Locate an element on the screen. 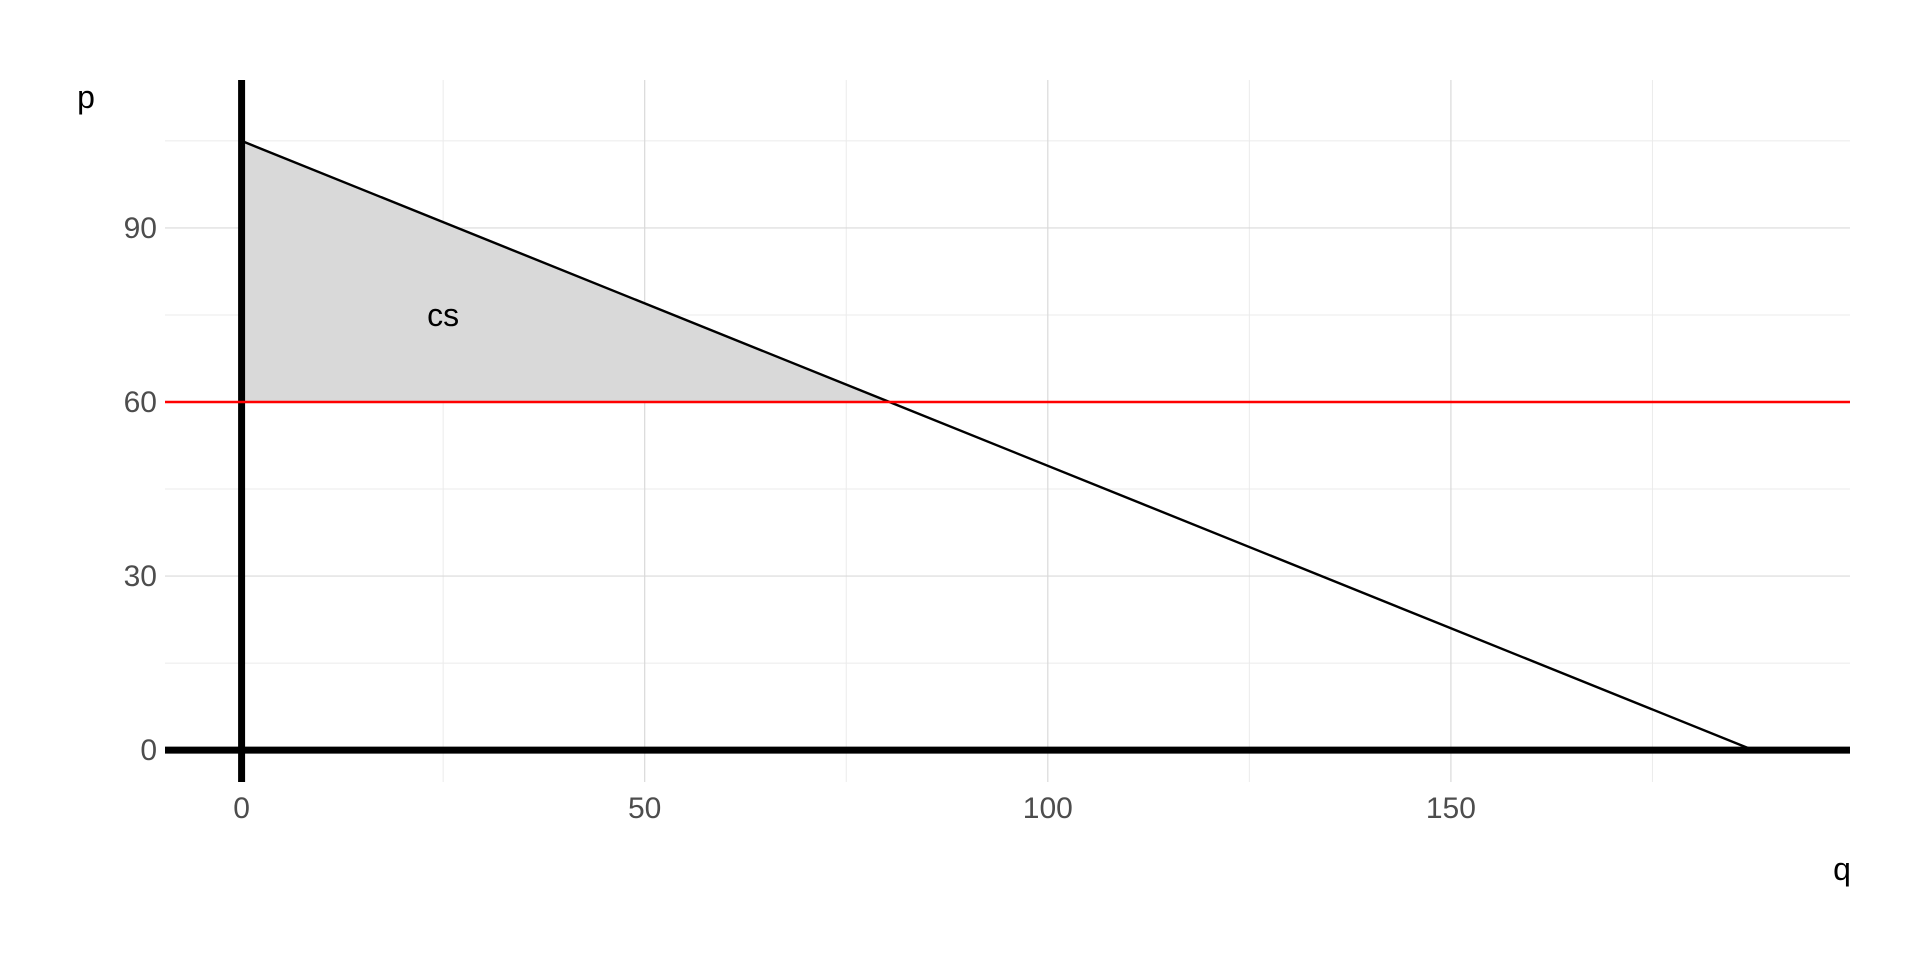 The height and width of the screenshot is (960, 1920). y-tick-label: 90 is located at coordinates (140, 228).